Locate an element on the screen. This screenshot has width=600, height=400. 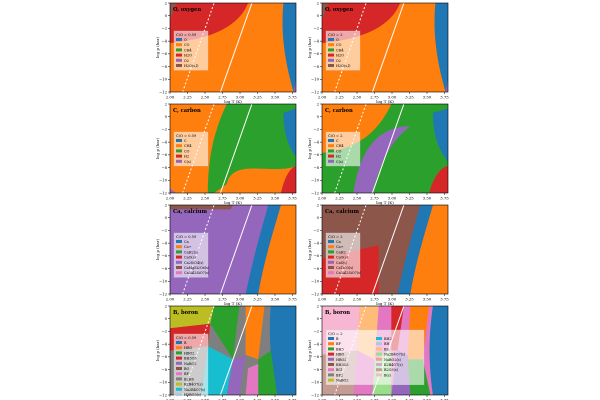
legend-label: H2 is located at coordinates (186, 157).